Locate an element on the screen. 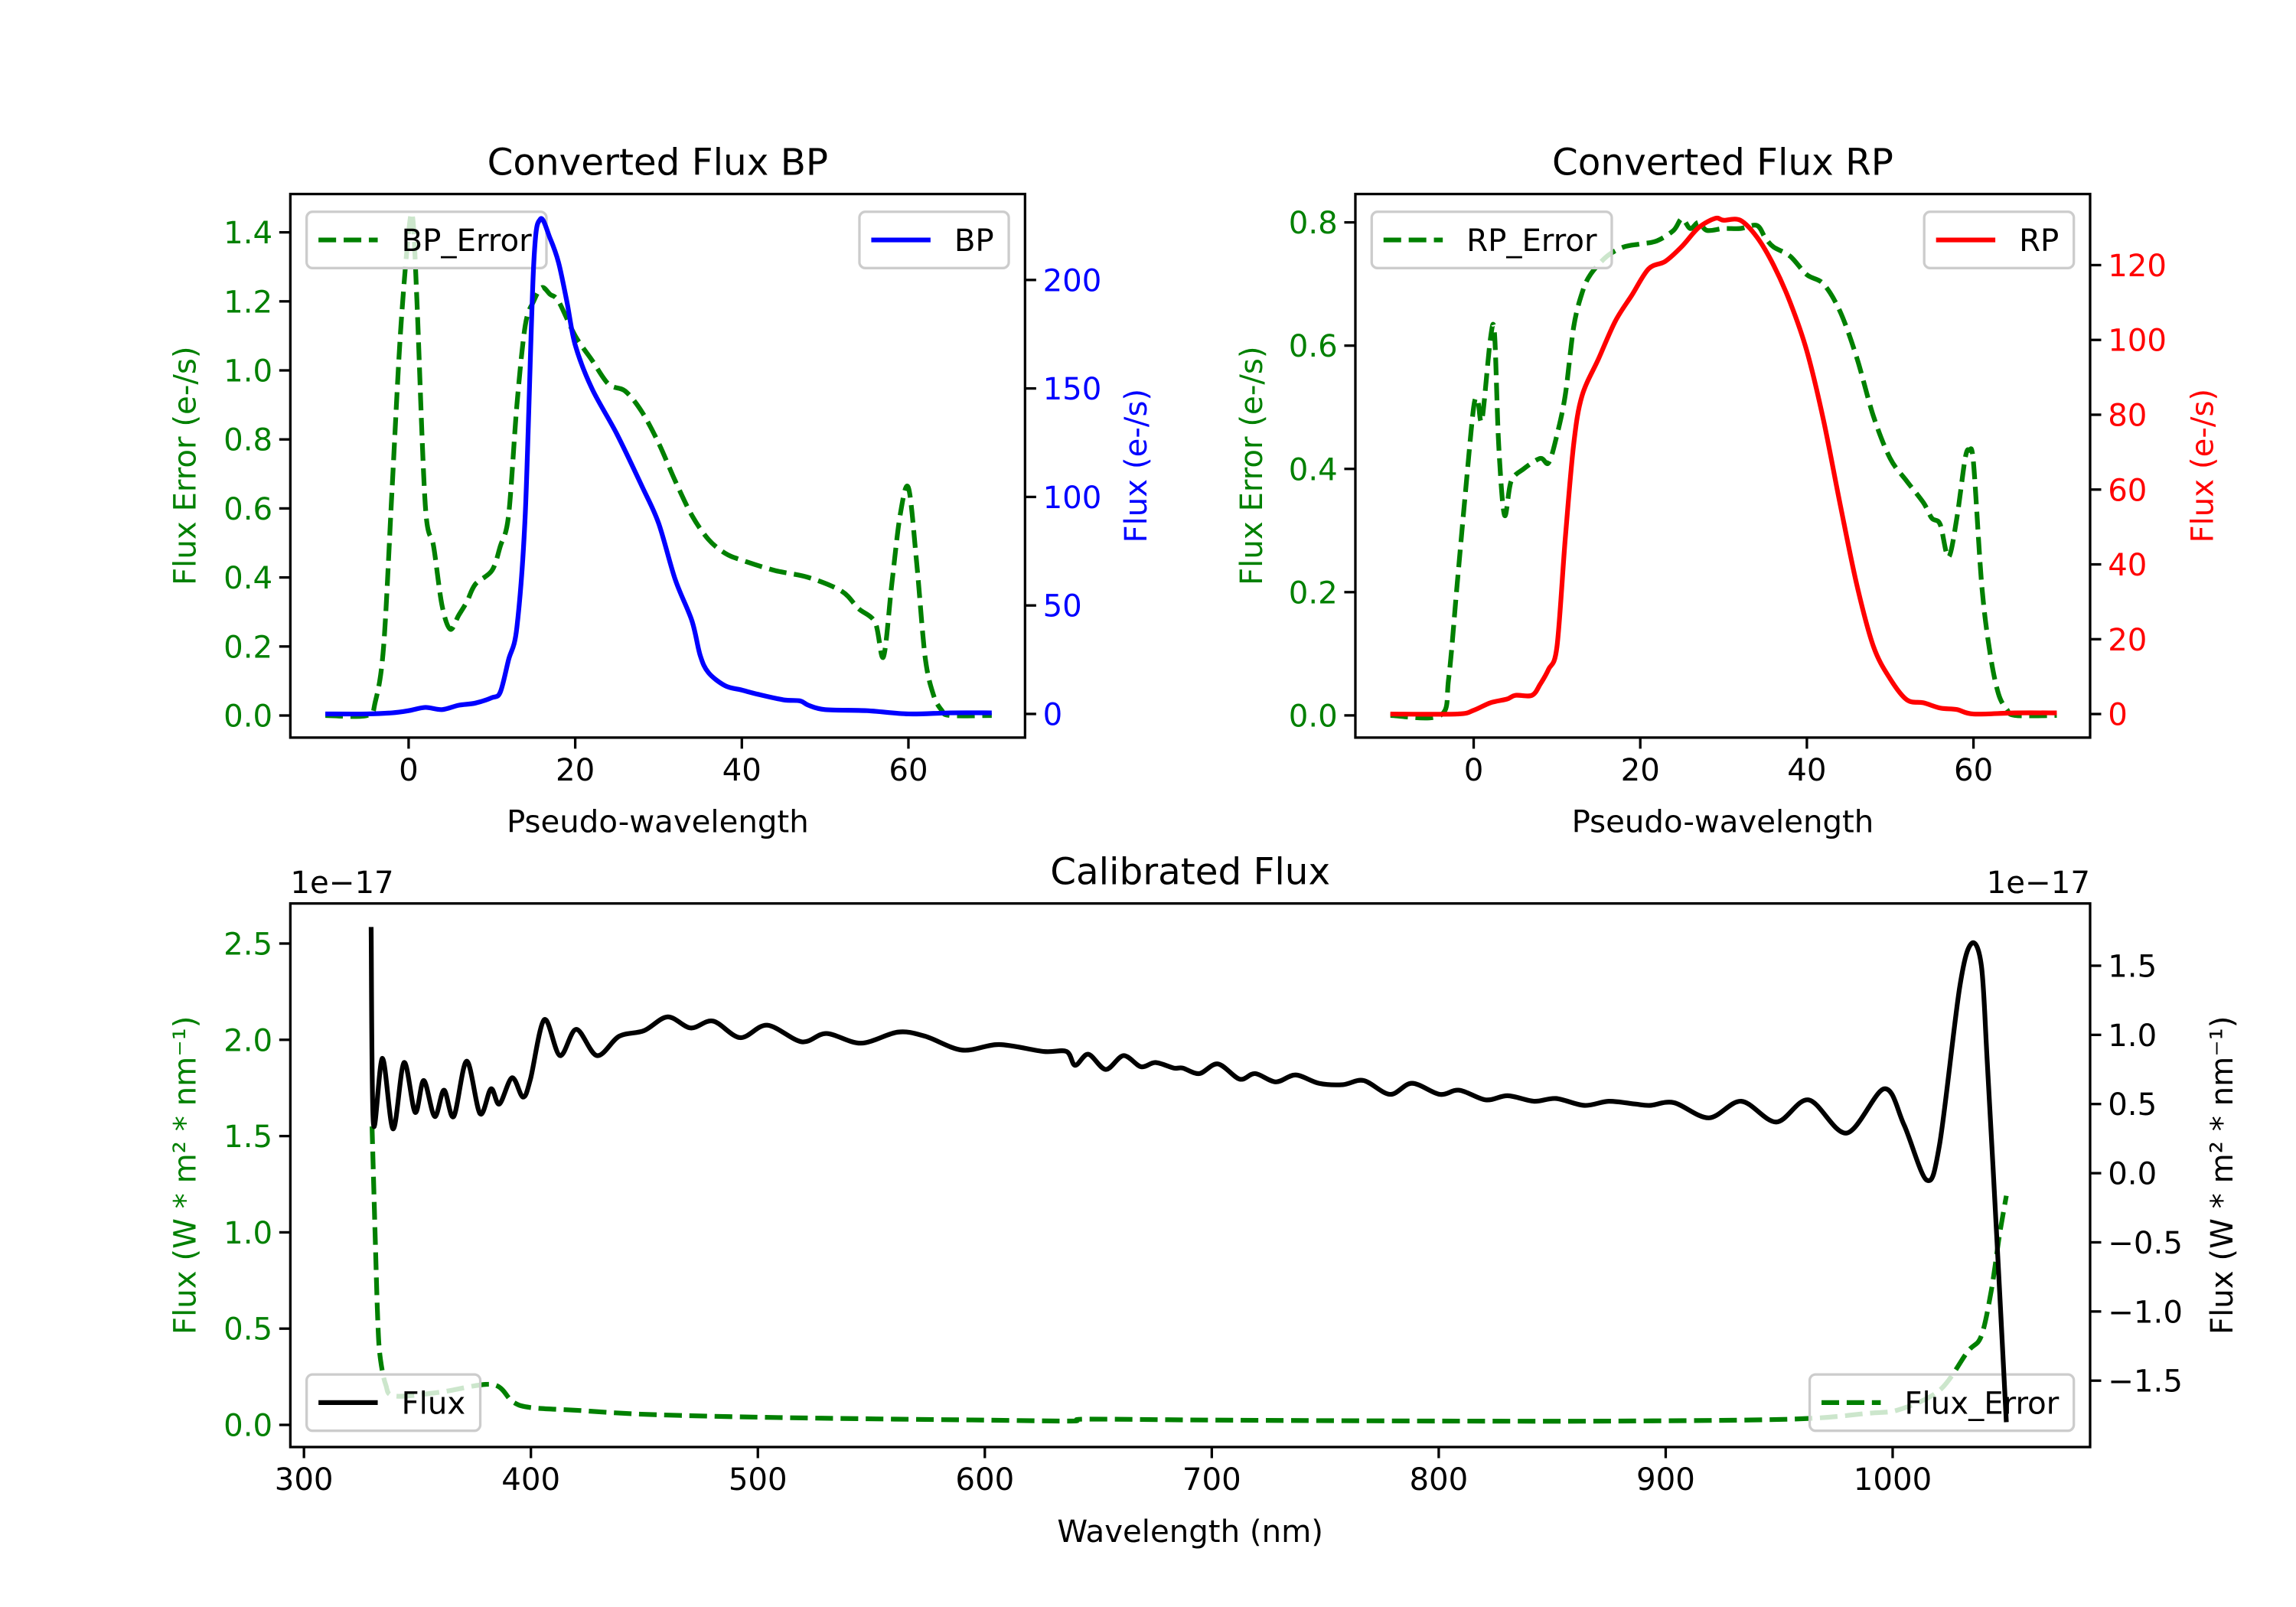 The image size is (2296, 1607). right-y-tick-label: −1.5 is located at coordinates (2145, 1382).